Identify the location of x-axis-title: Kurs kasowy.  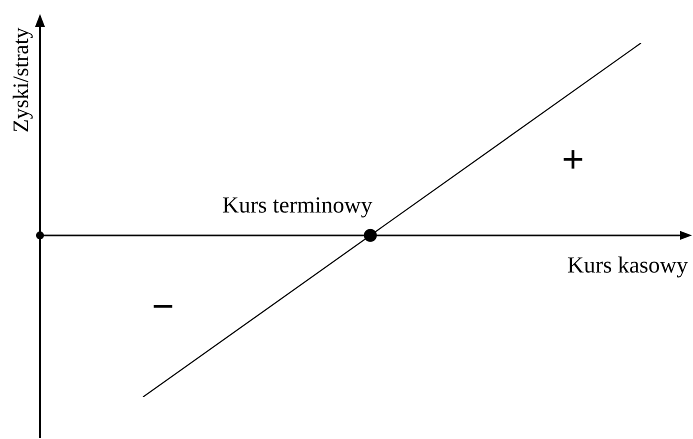
(627, 265).